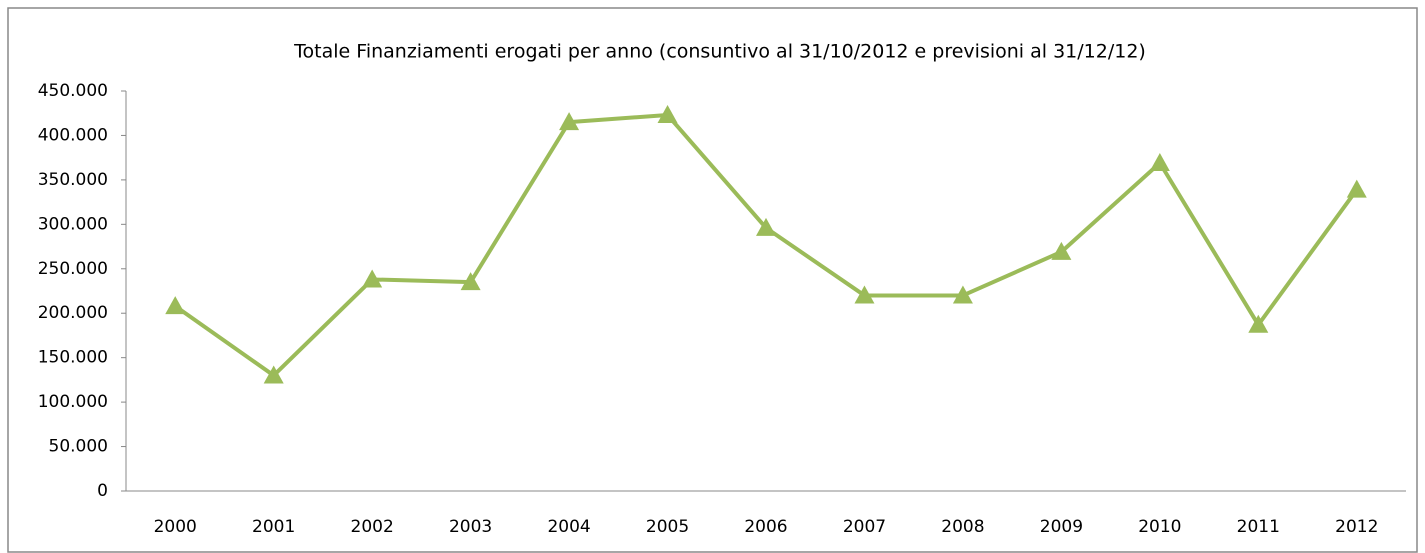  Describe the element at coordinates (73, 224) in the screenshot. I see `y-tick-label: 300.000` at that location.